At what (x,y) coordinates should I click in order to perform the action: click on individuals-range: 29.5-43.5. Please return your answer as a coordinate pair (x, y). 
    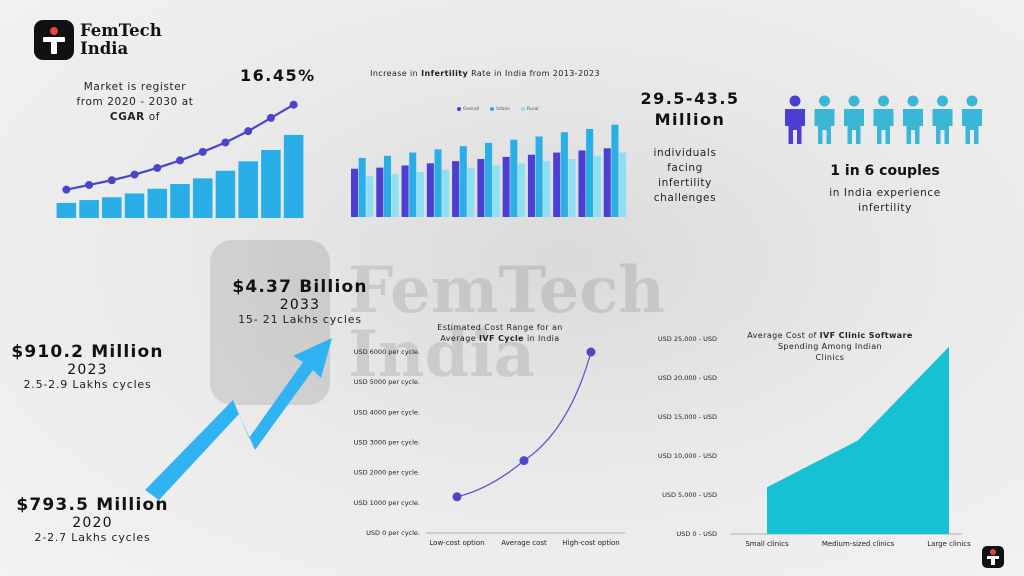
    Looking at the image, I should click on (690, 98).